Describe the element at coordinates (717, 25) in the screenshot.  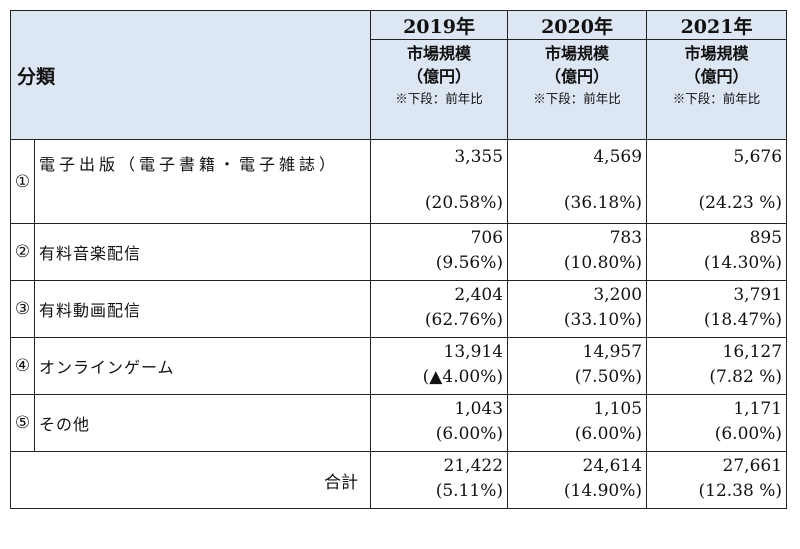
I see `year-2021-header: 2021年` at that location.